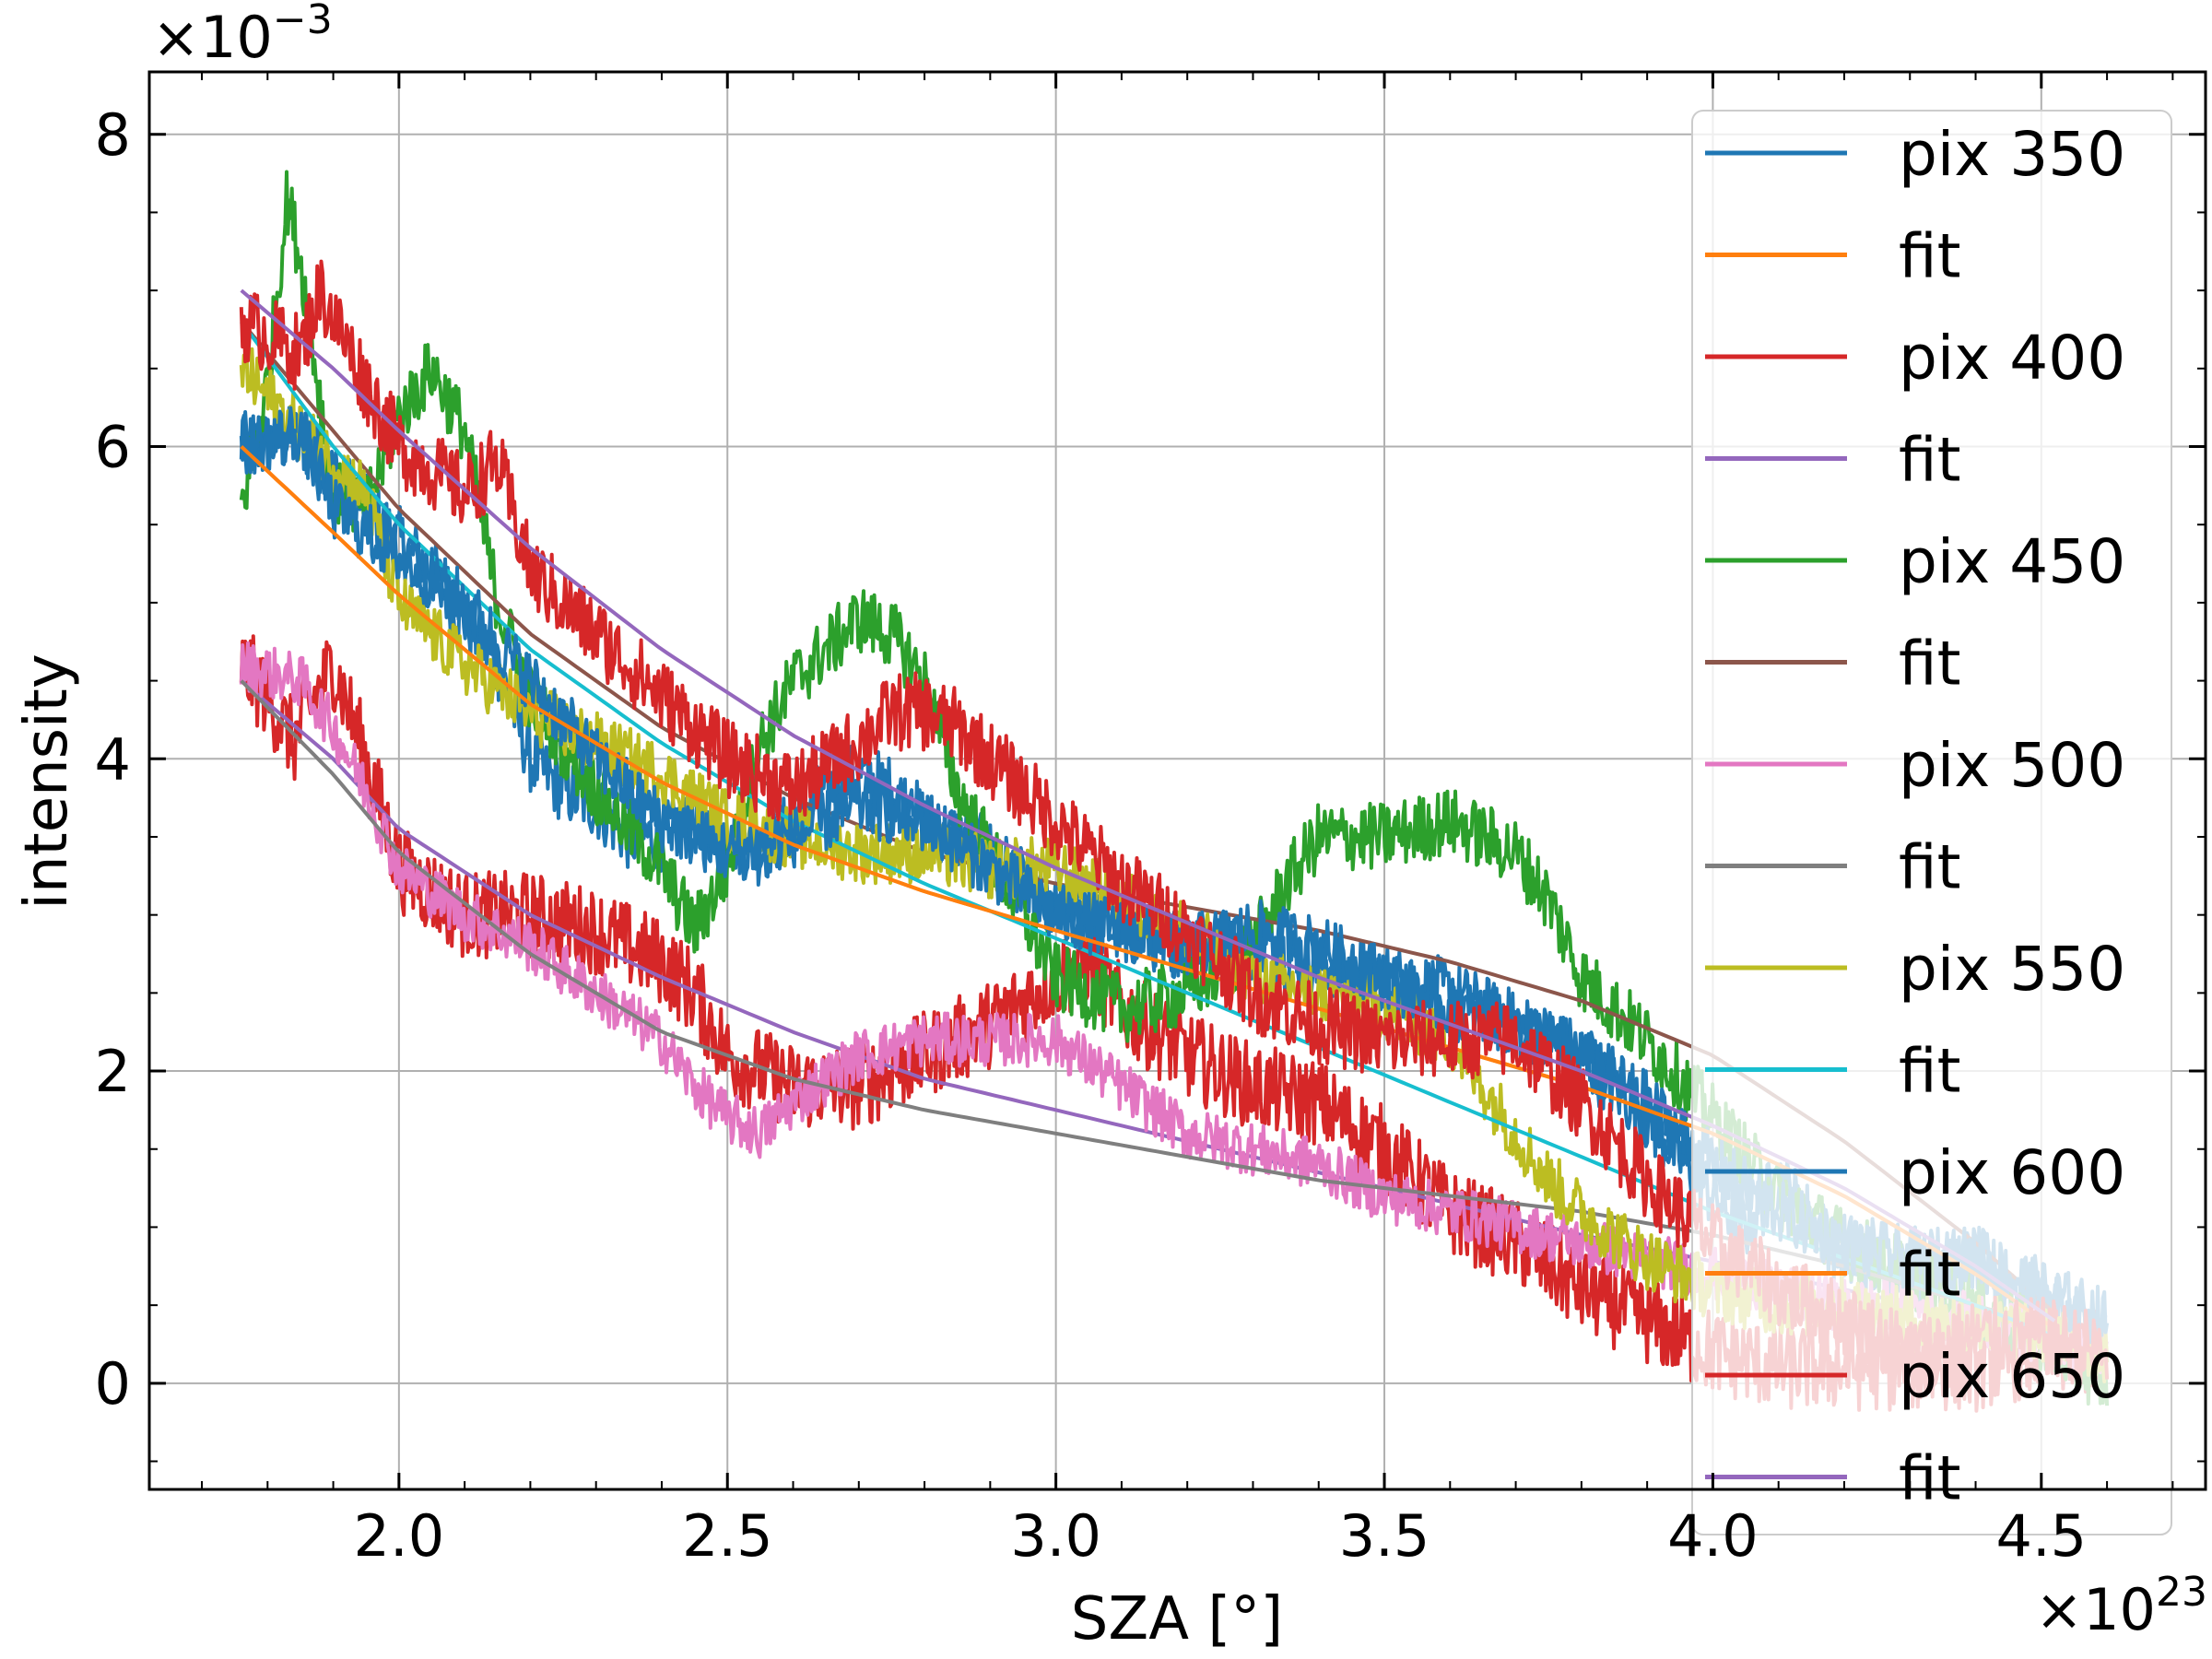 The height and width of the screenshot is (1659, 2212). Describe the element at coordinates (1713, 1536) in the screenshot. I see `x-tick-label: 4.0` at that location.